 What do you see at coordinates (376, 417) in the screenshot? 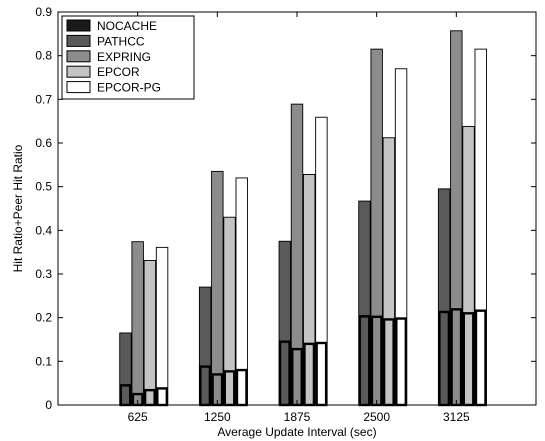
I see `x-tick-label: 2500` at bounding box center [376, 417].